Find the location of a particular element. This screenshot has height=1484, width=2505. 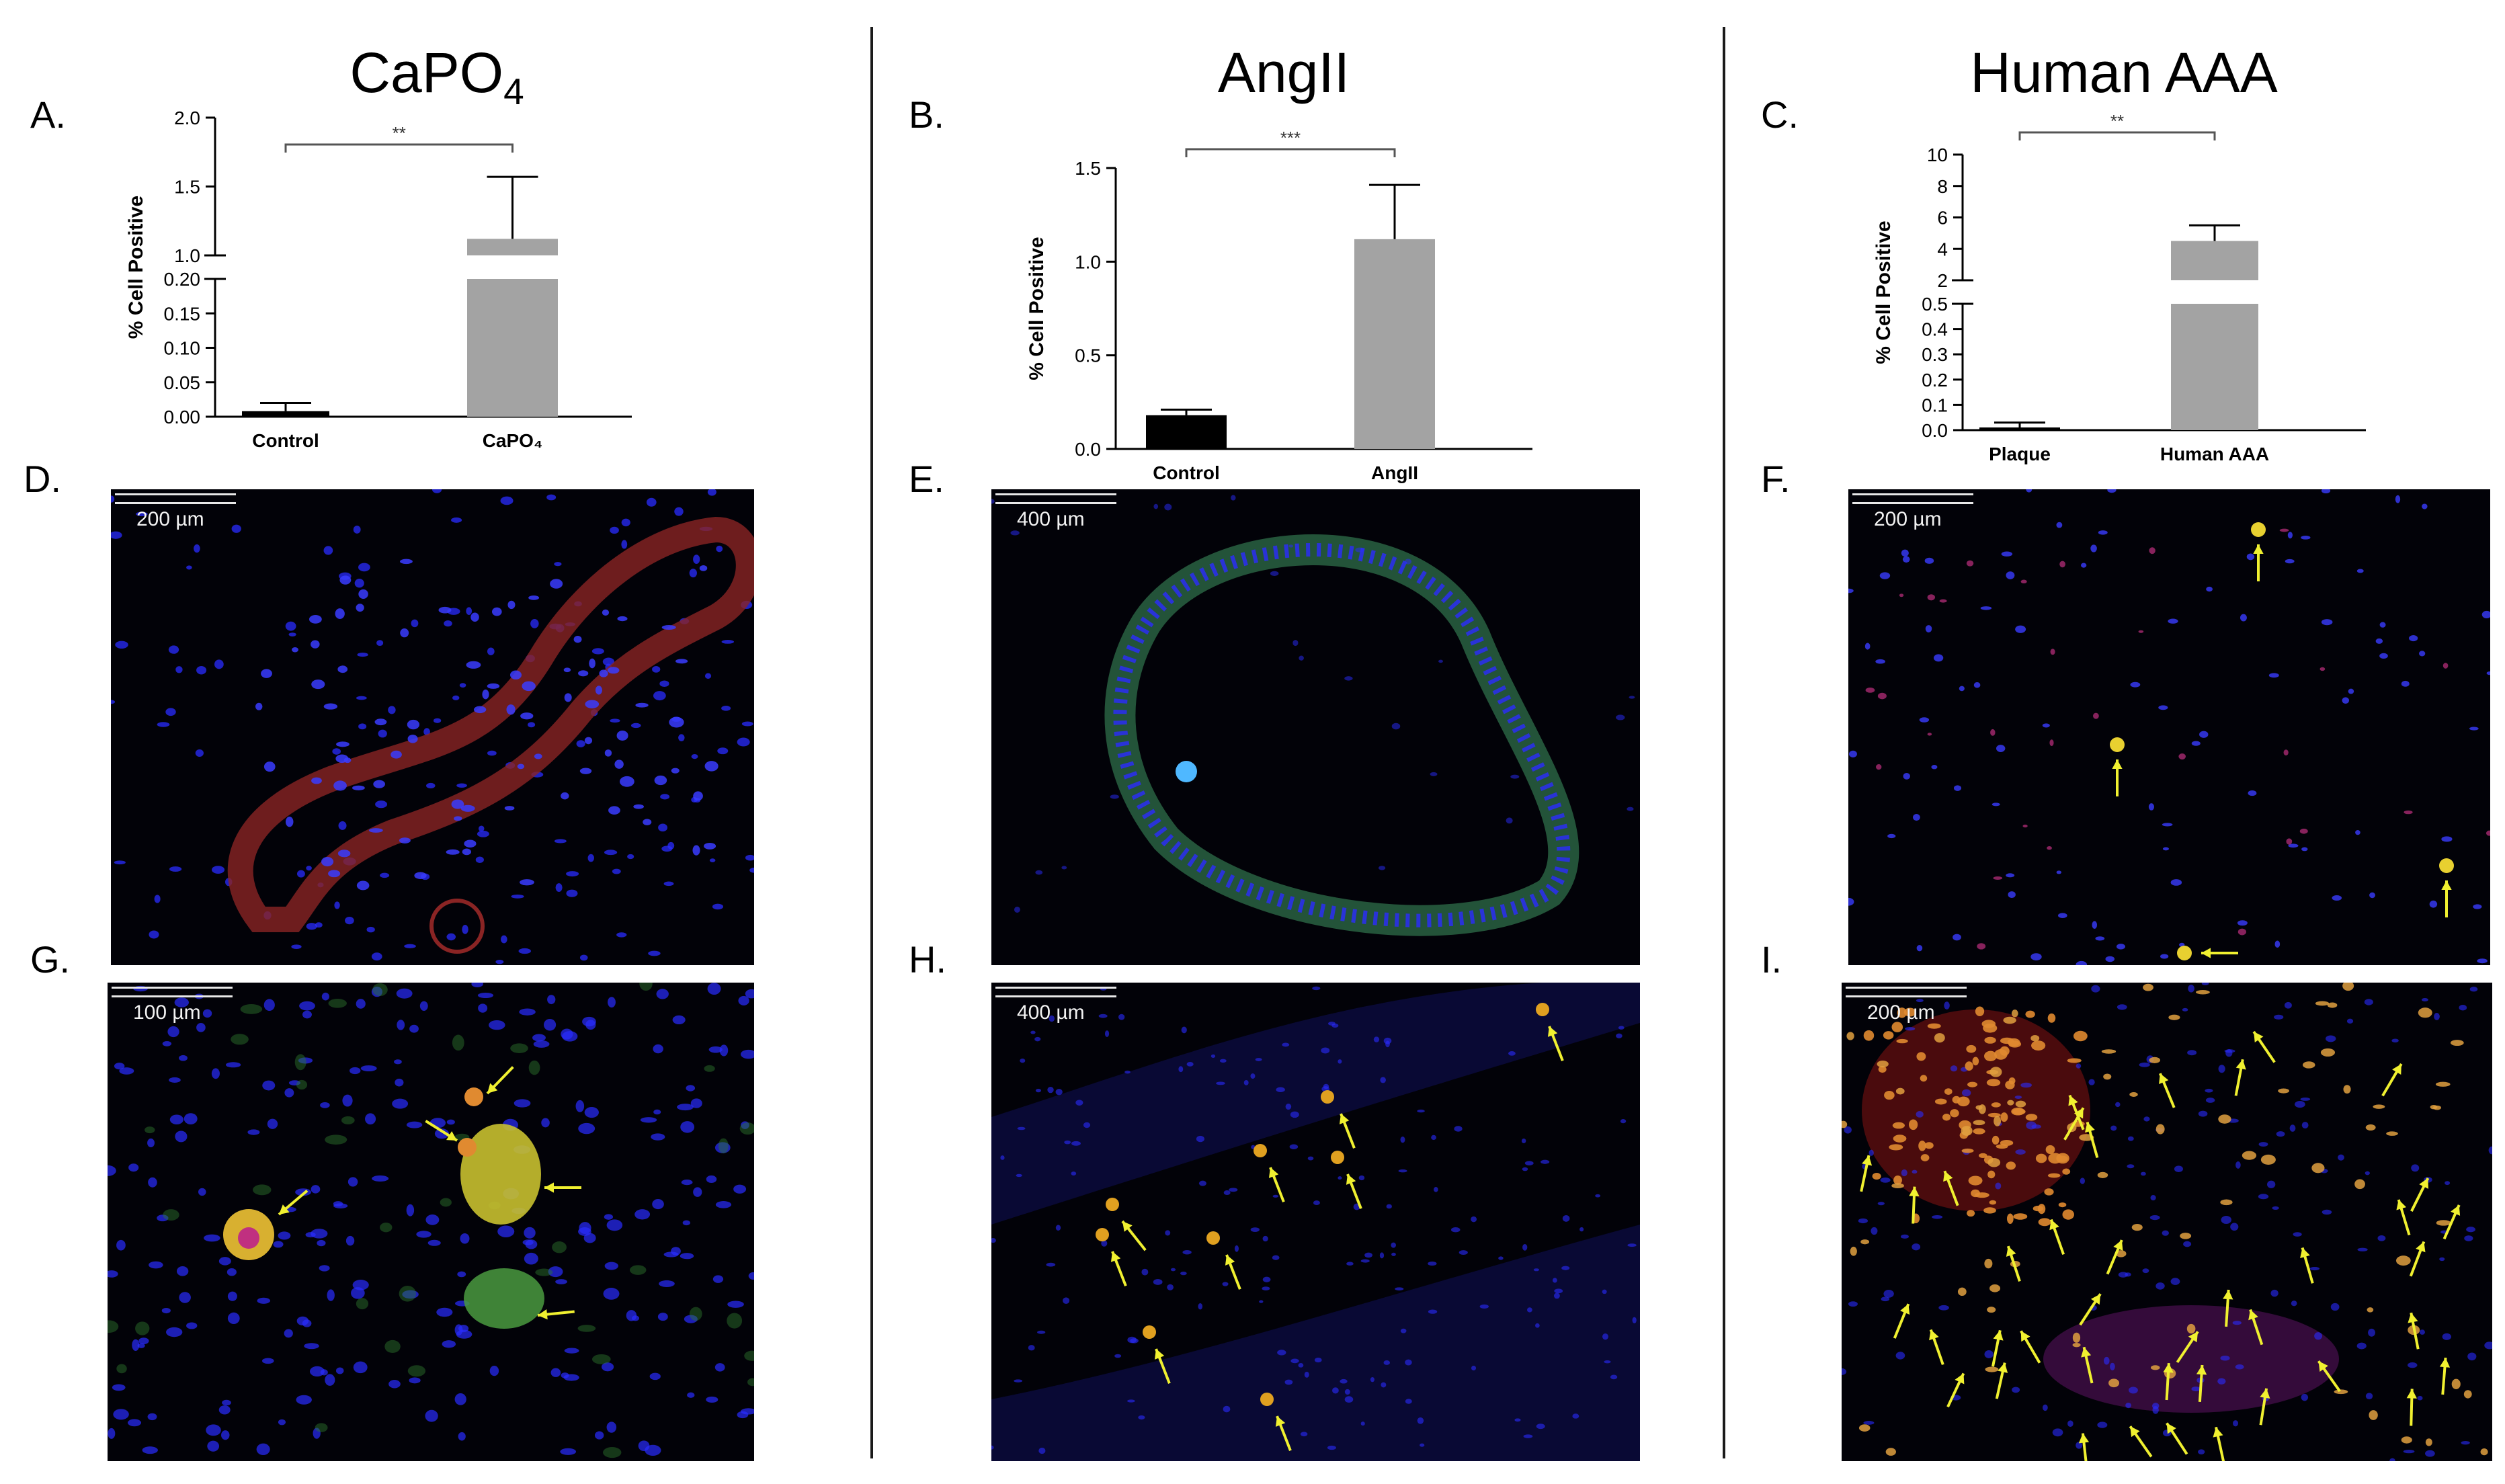

panel-label-e: E. is located at coordinates (926, 479).